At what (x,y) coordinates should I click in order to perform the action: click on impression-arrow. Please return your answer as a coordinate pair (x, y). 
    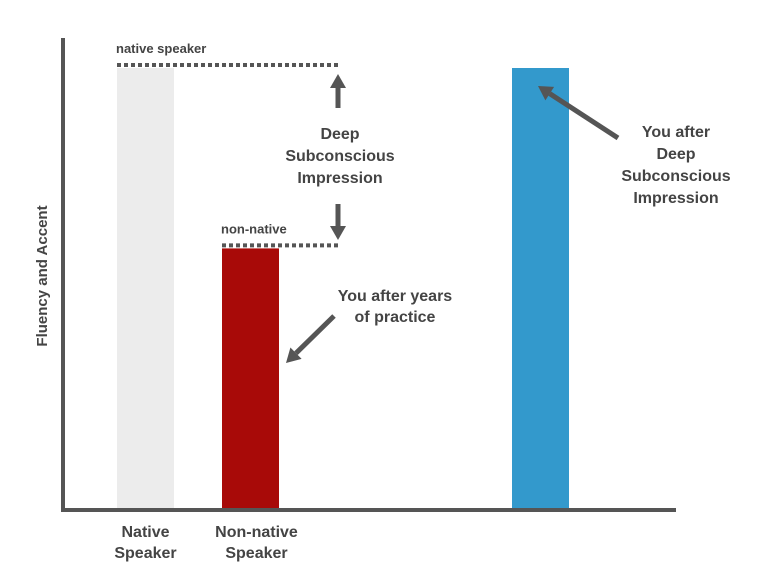
    Looking at the image, I should click on (579, 113).